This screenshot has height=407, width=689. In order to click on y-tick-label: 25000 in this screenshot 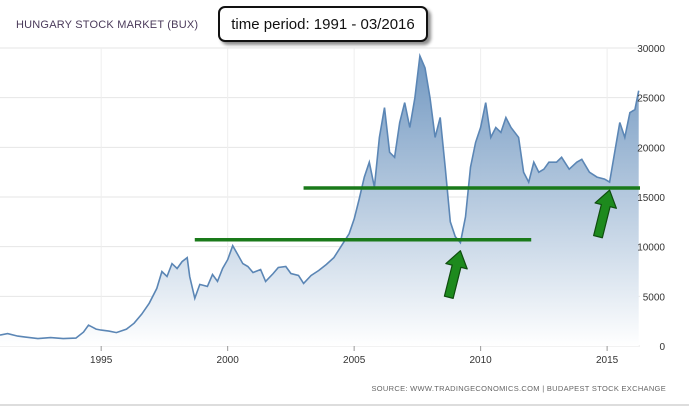, I will do `click(651, 99)`.